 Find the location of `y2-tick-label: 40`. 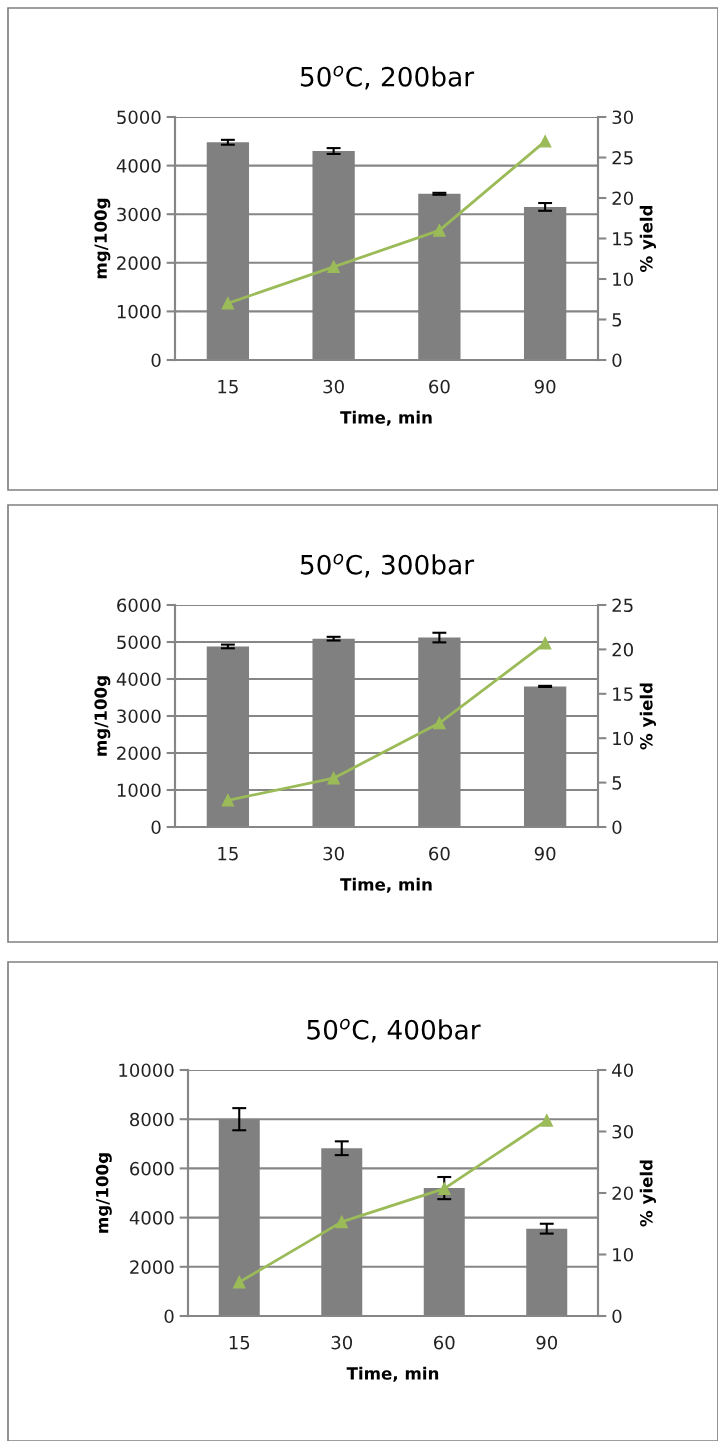

y2-tick-label: 40 is located at coordinates (622, 1070).